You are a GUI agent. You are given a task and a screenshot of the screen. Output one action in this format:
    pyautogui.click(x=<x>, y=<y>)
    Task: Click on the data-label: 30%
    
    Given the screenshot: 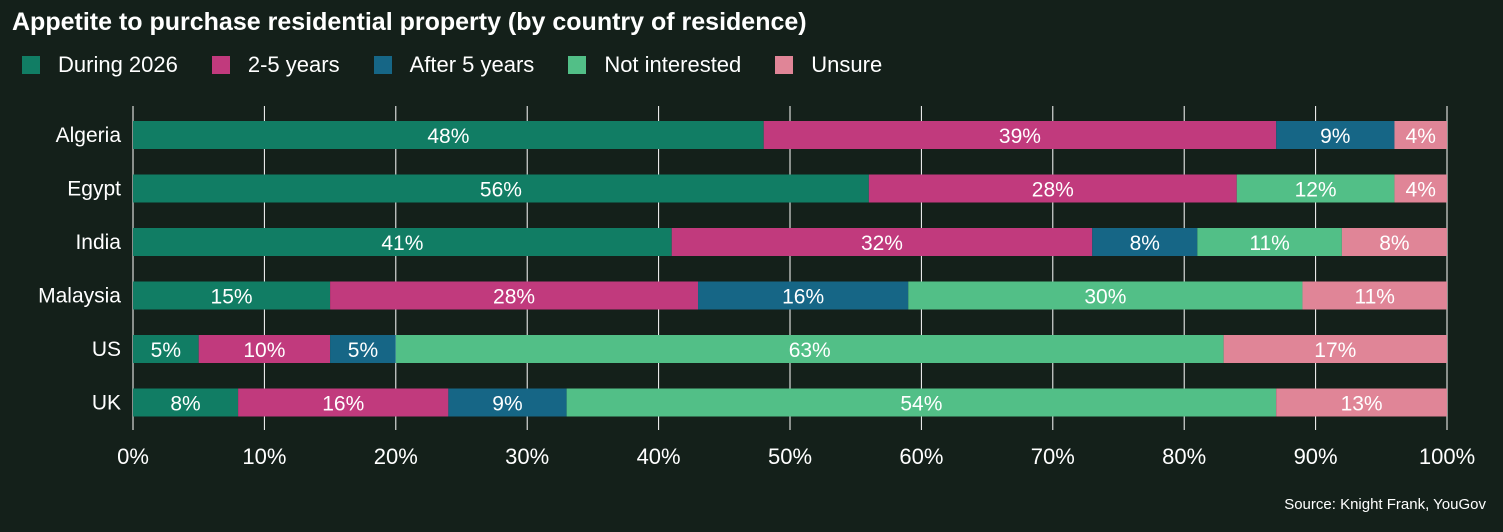 What is the action you would take?
    pyautogui.click(x=1105, y=297)
    